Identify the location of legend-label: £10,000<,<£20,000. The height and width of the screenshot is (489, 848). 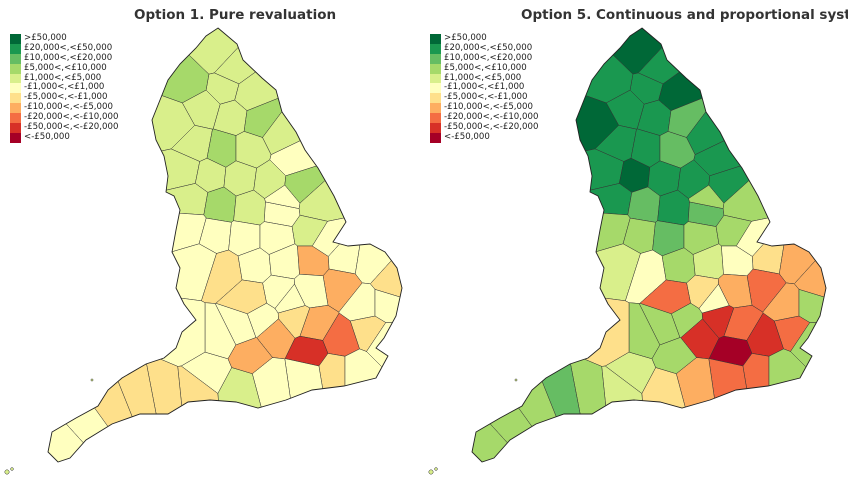
(68, 57).